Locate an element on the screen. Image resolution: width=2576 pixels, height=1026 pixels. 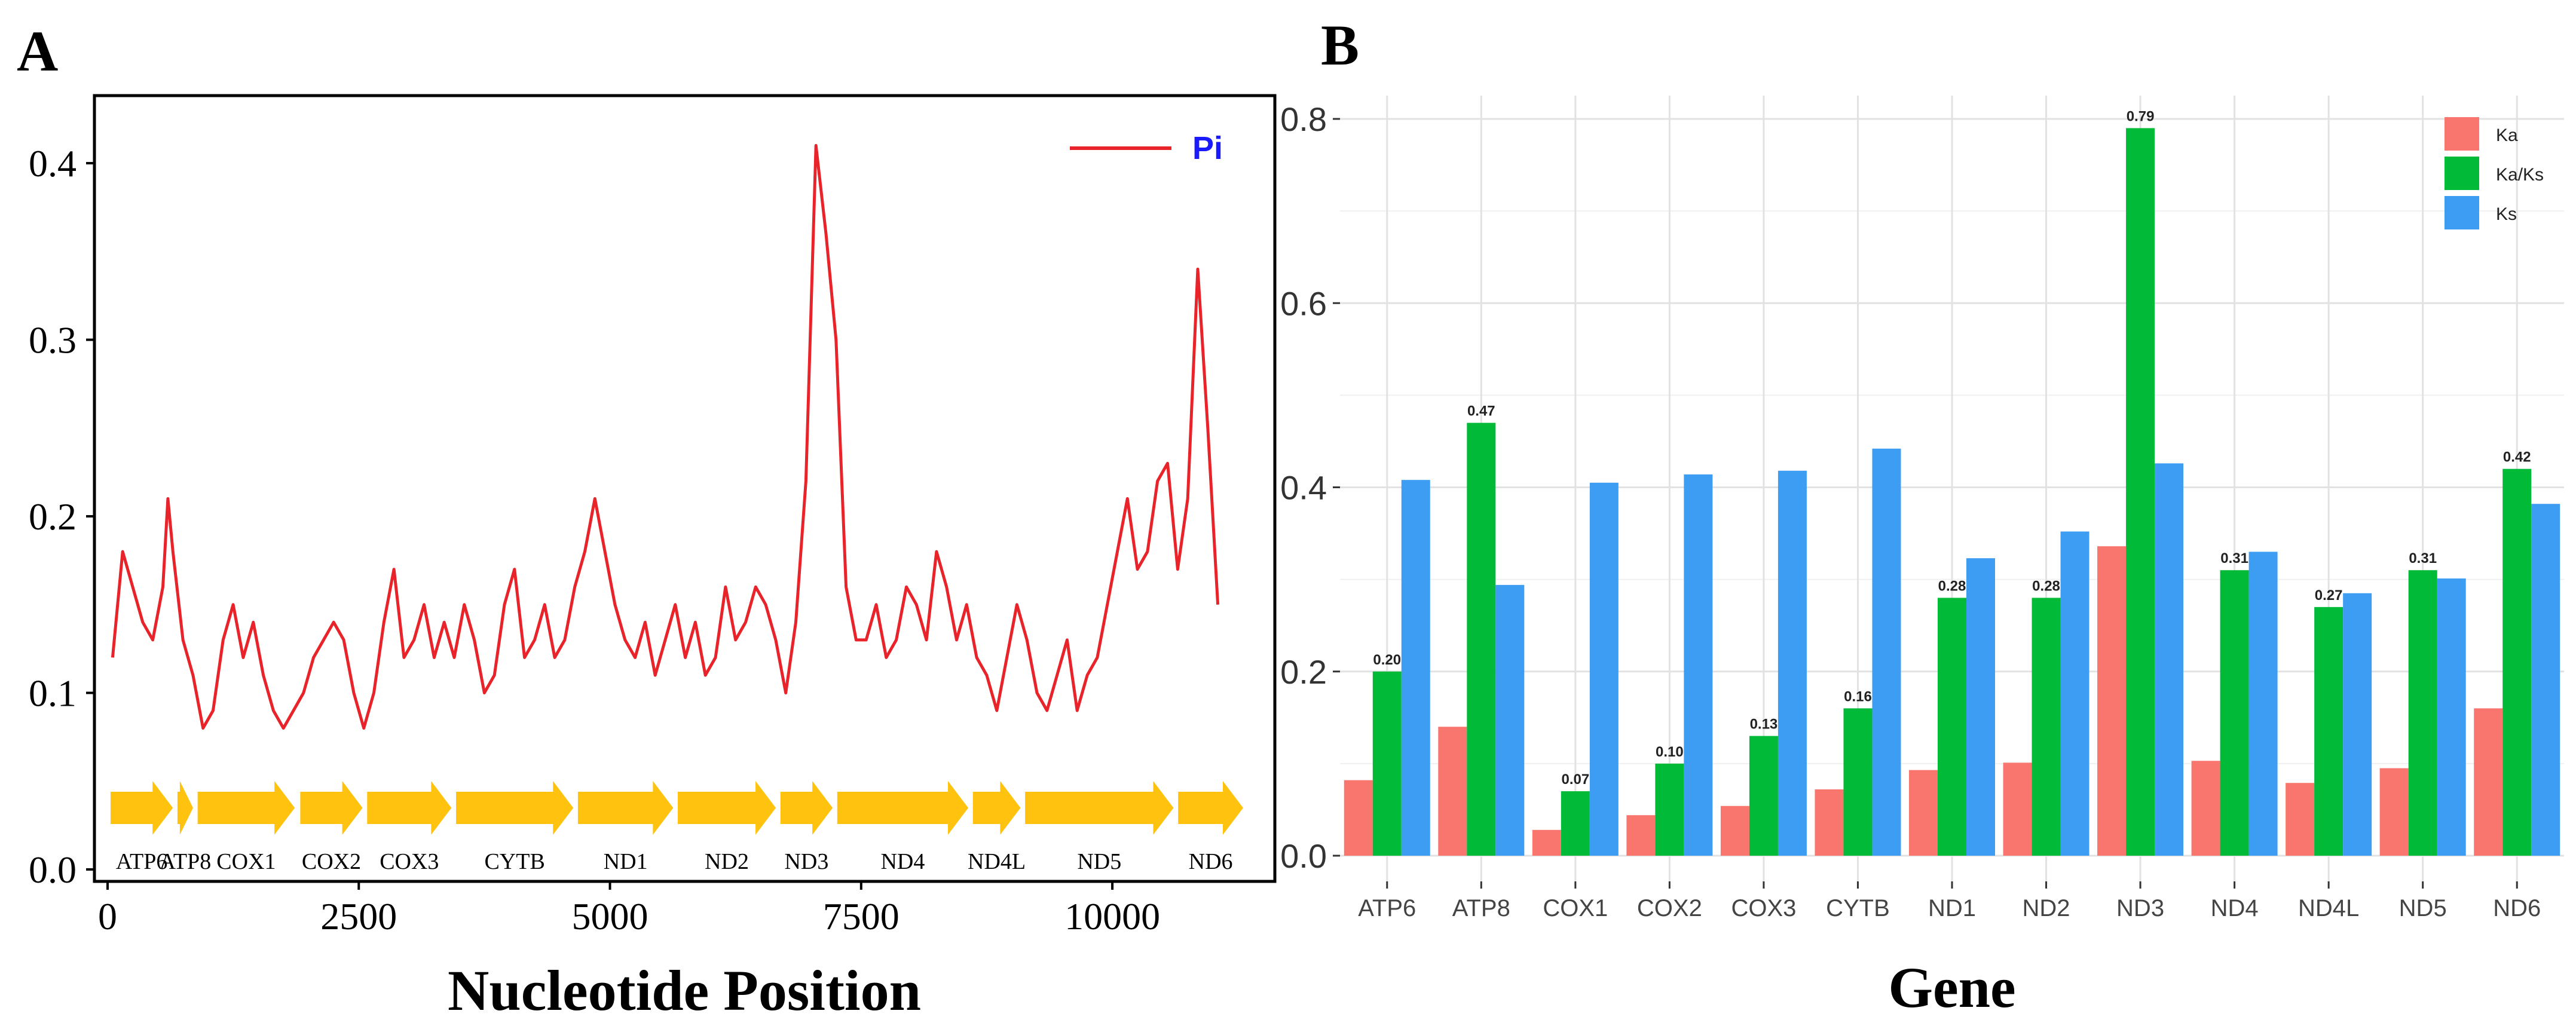
gene-arrow-label: ND4 is located at coordinates (902, 861).